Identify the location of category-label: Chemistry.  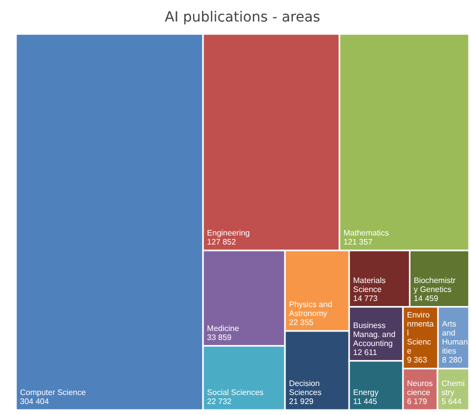
(453, 388).